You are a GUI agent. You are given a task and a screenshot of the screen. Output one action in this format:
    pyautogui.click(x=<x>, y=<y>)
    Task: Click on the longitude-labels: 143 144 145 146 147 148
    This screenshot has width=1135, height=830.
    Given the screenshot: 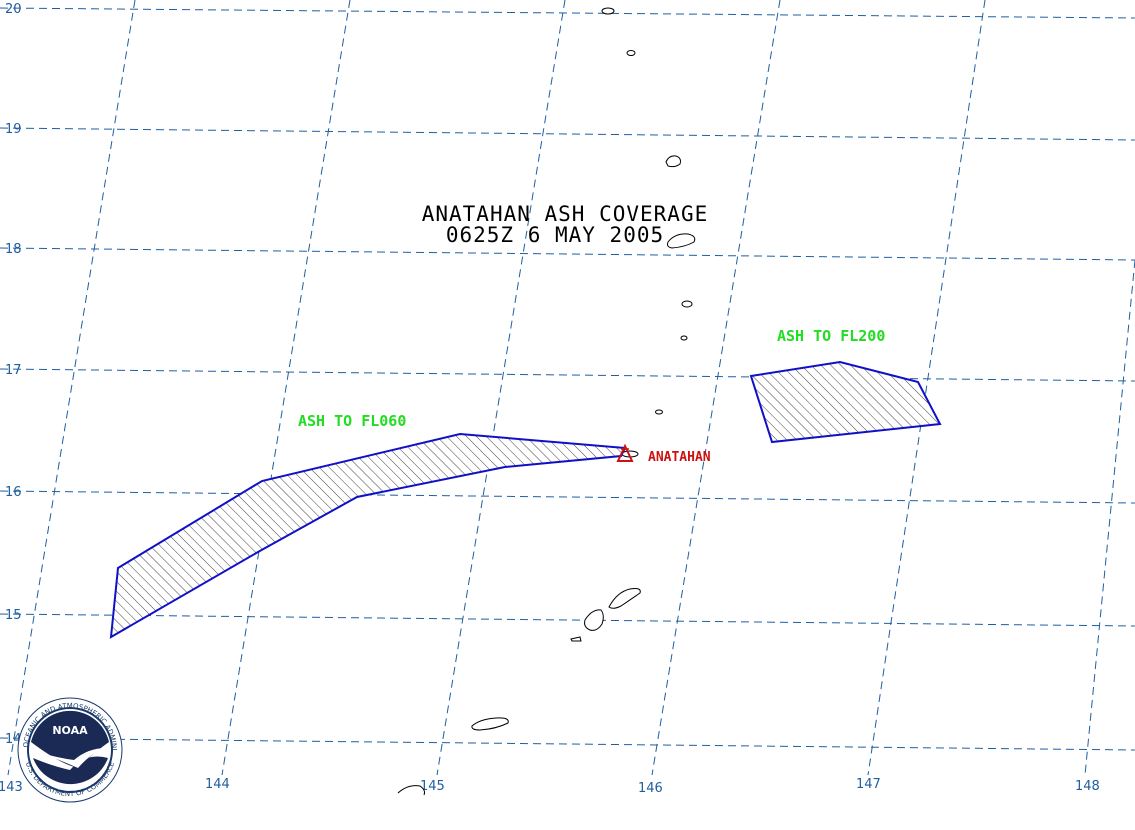 What is the action you would take?
    pyautogui.click(x=550, y=786)
    